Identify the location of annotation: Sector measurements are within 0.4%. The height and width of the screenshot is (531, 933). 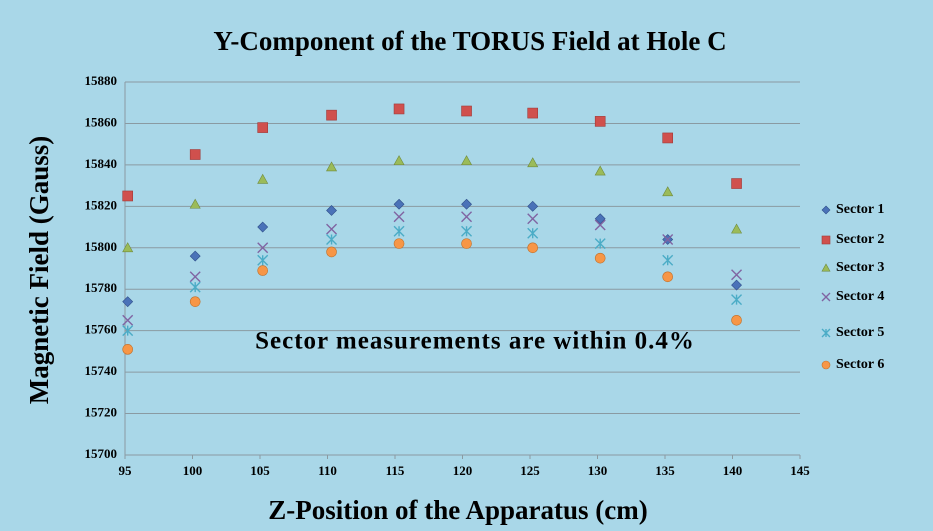
(475, 341).